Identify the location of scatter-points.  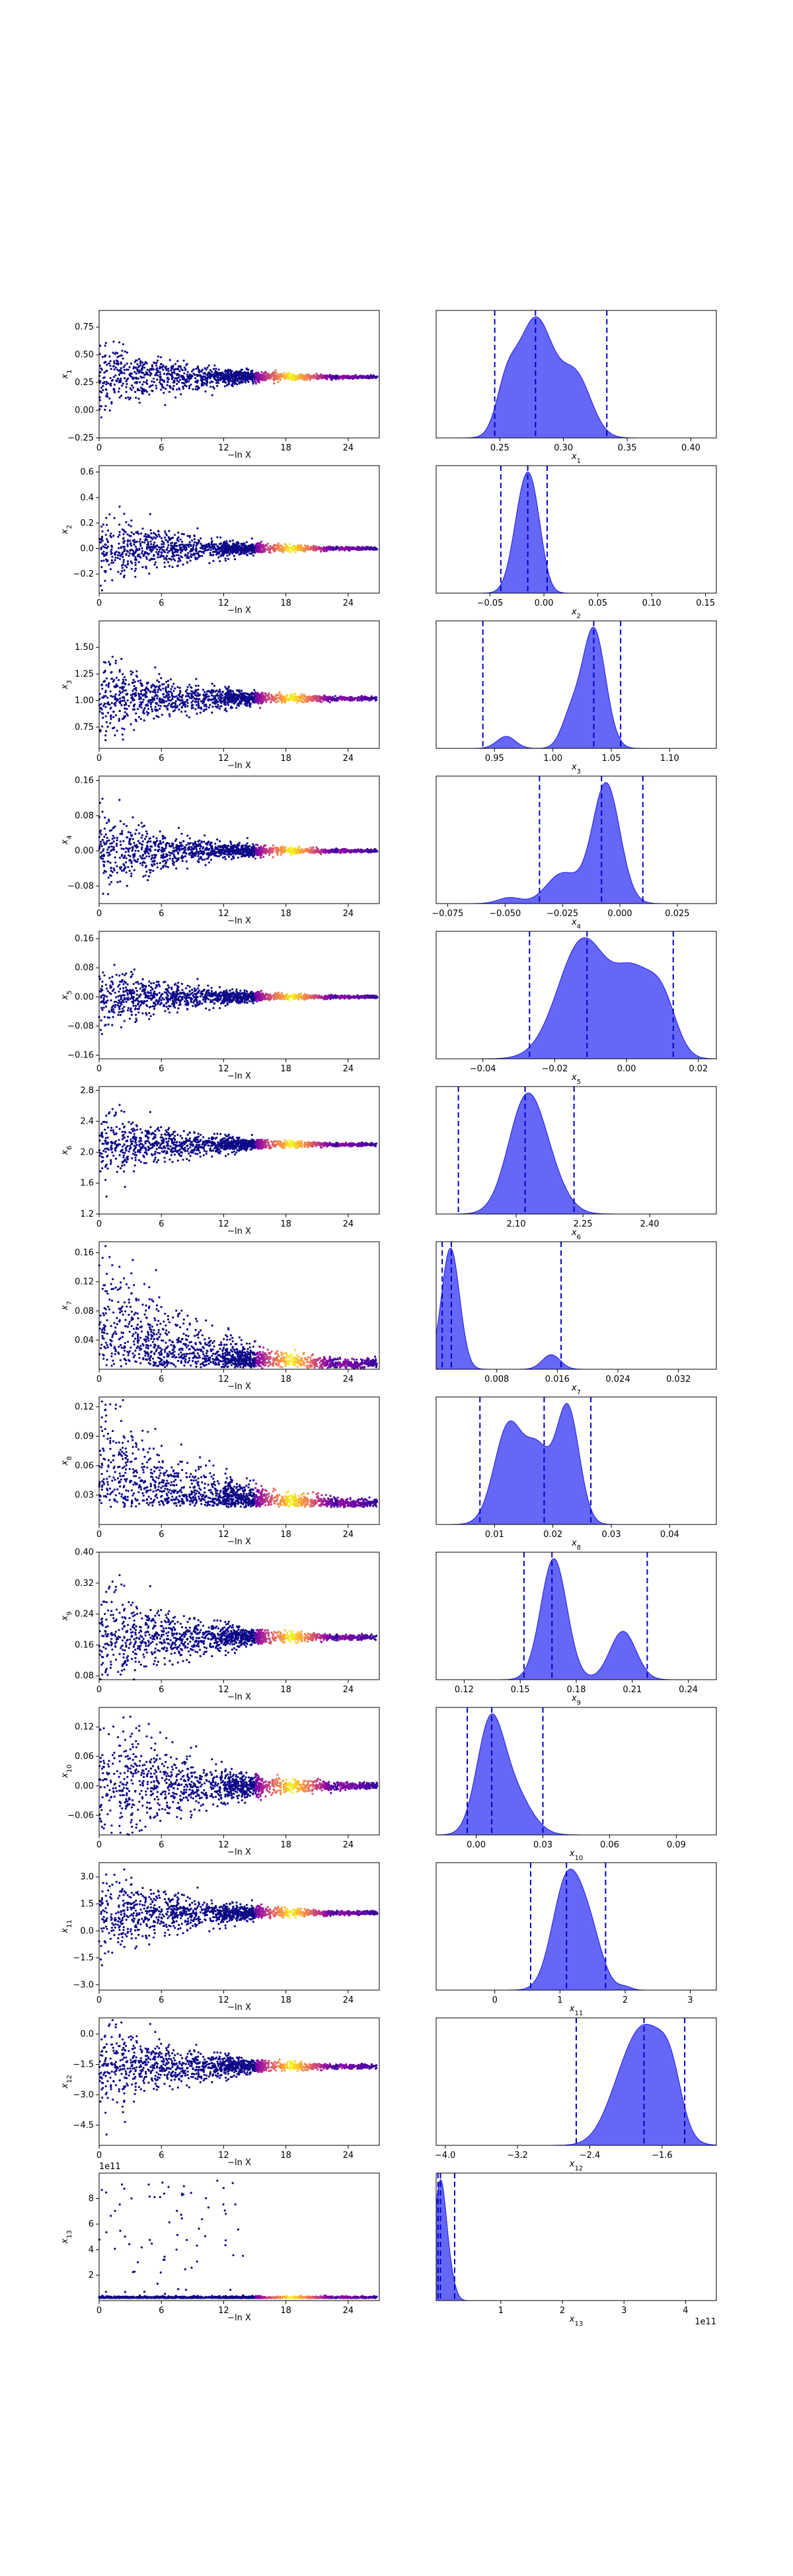
(238, 548).